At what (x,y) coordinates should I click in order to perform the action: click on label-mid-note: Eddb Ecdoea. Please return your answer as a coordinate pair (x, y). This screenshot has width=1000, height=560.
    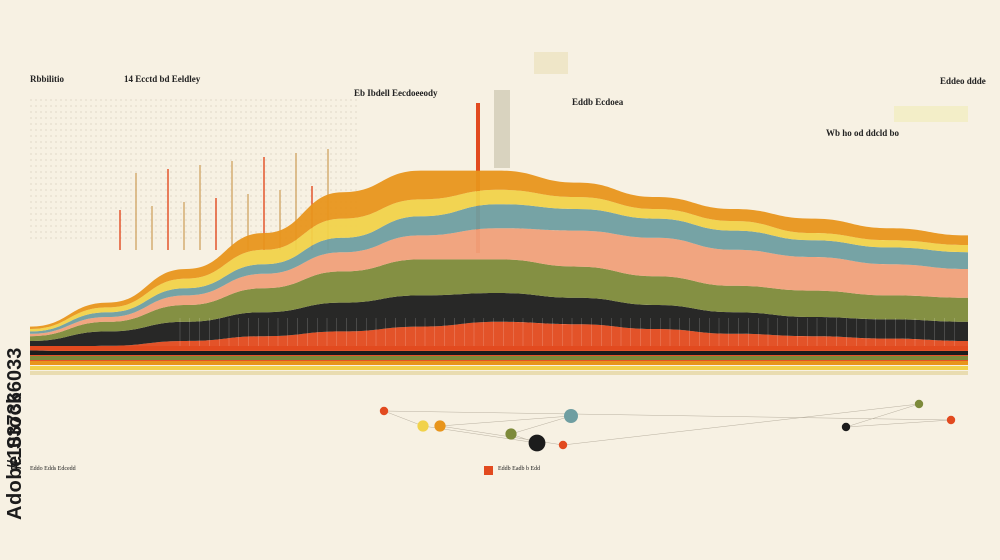
    Looking at the image, I should click on (598, 102).